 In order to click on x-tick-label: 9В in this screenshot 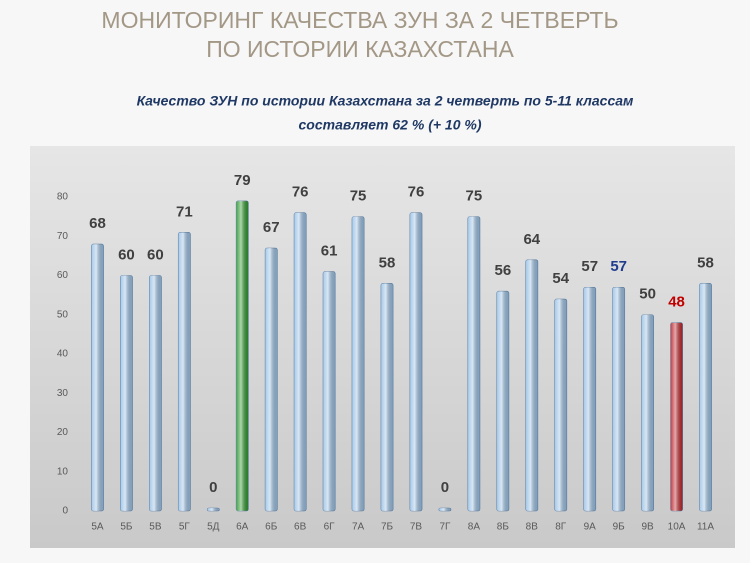, I will do `click(647, 527)`.